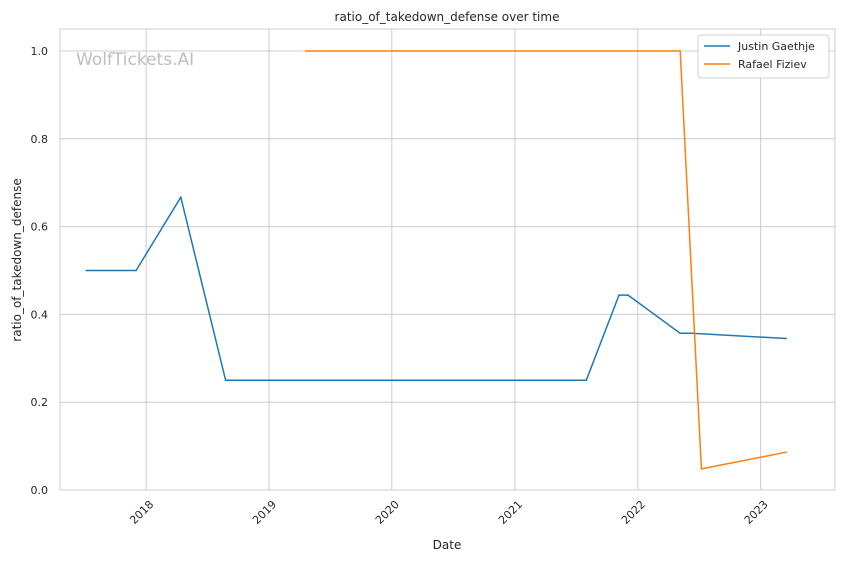  I want to click on legend: Justin Gaethje Rafael Fiziev, so click(763, 56).